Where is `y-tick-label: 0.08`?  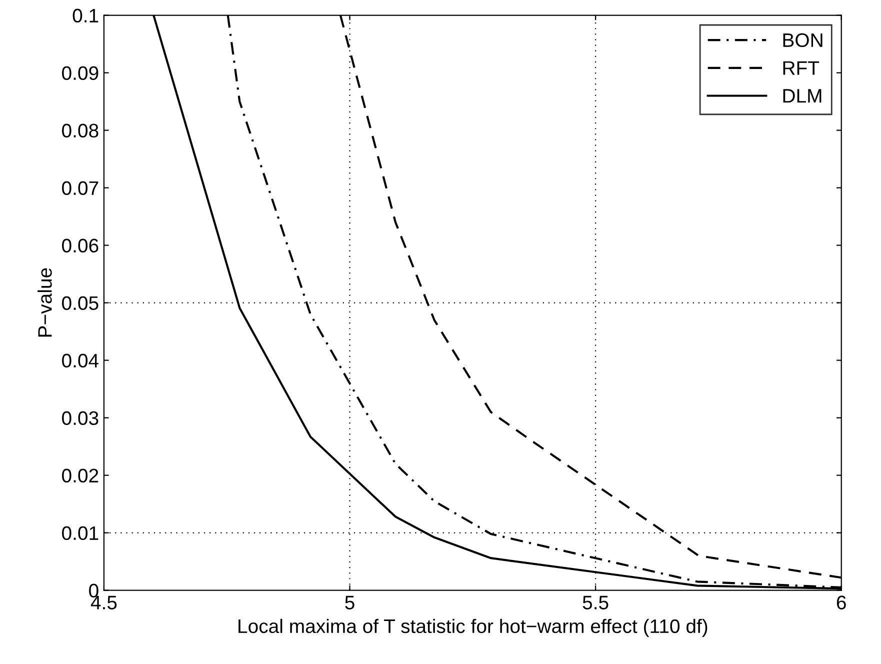 y-tick-label: 0.08 is located at coordinates (80, 131).